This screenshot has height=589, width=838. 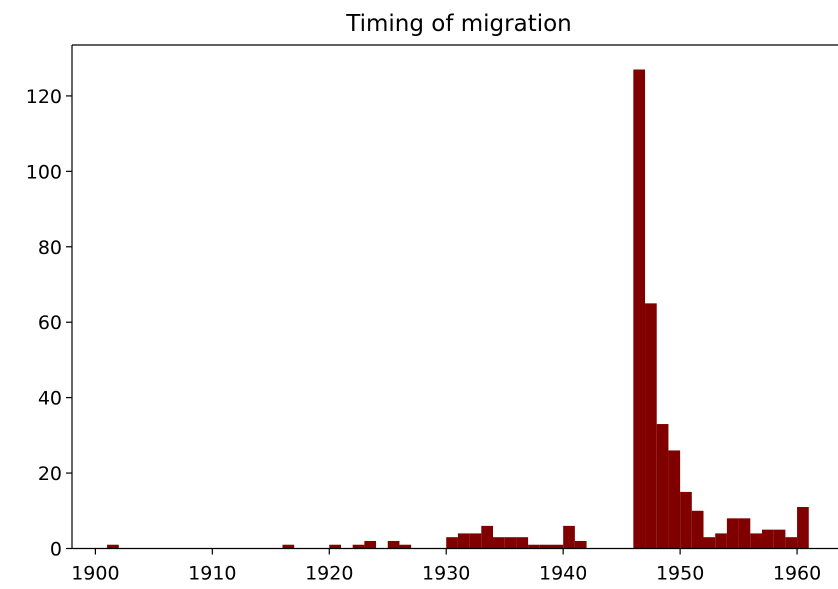 I want to click on x-tick-label: 1910, so click(x=212, y=574).